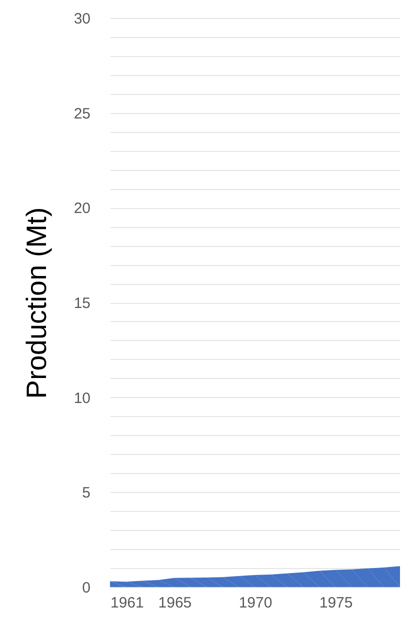 This screenshot has width=406, height=630. I want to click on y-tick-label: 20, so click(82, 209).